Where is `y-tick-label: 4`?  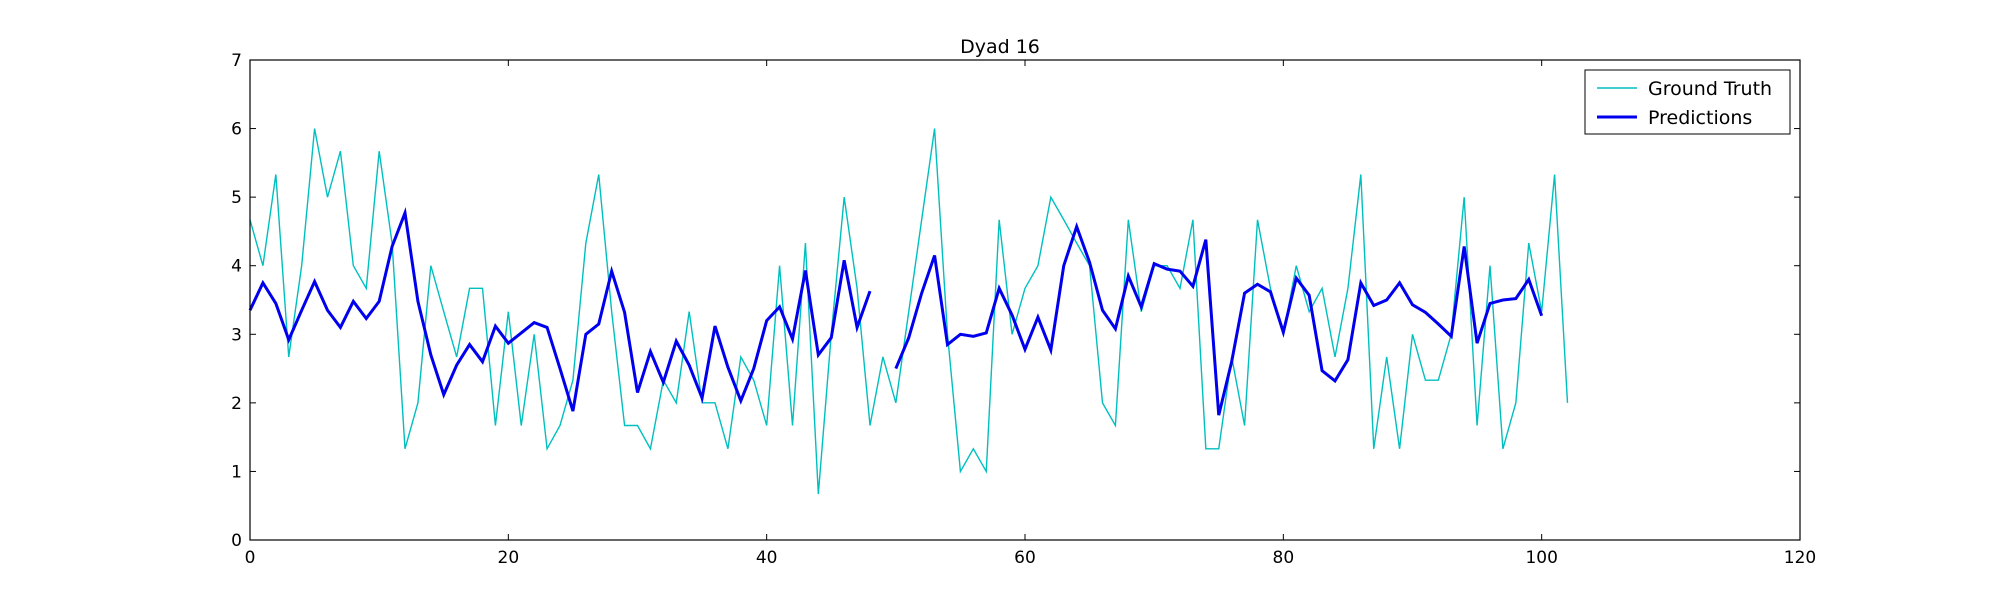
y-tick-label: 4 is located at coordinates (236, 267).